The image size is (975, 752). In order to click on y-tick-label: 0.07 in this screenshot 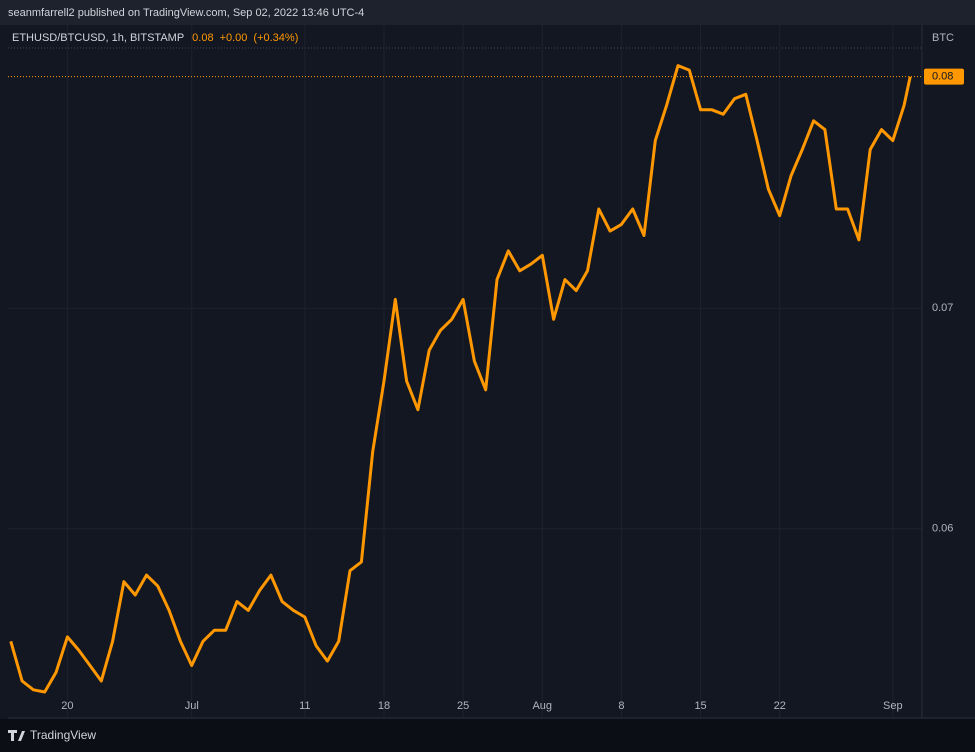, I will do `click(942, 308)`.